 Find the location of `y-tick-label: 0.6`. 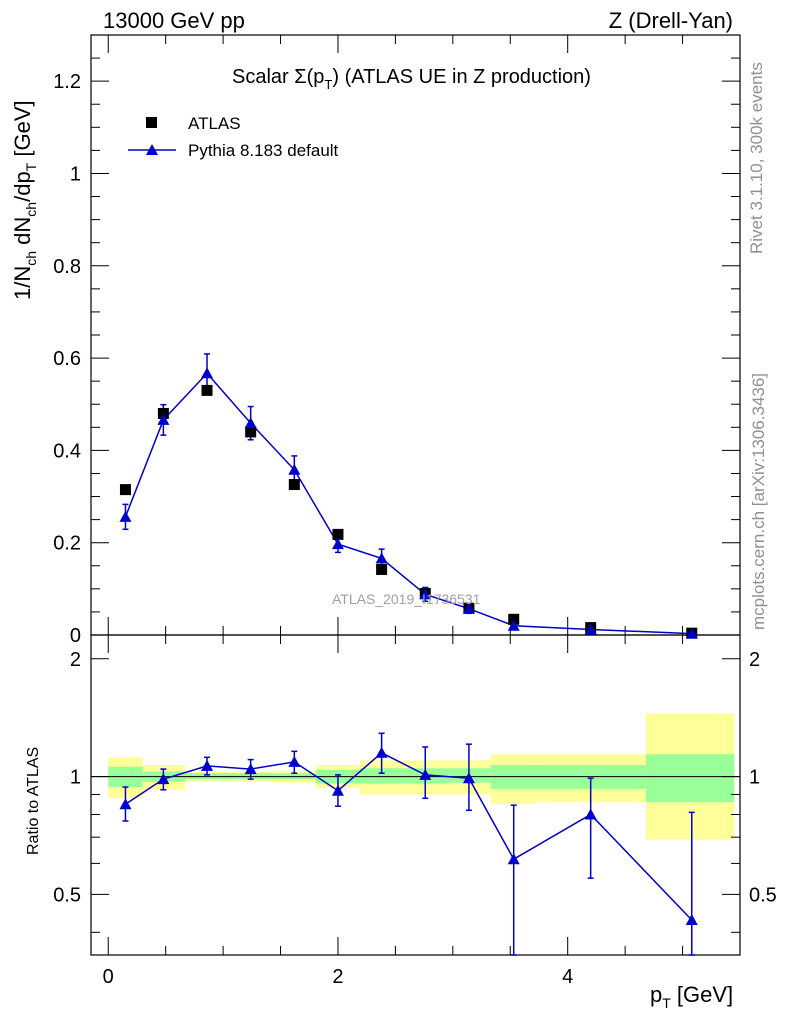

y-tick-label: 0.6 is located at coordinates (67, 359).